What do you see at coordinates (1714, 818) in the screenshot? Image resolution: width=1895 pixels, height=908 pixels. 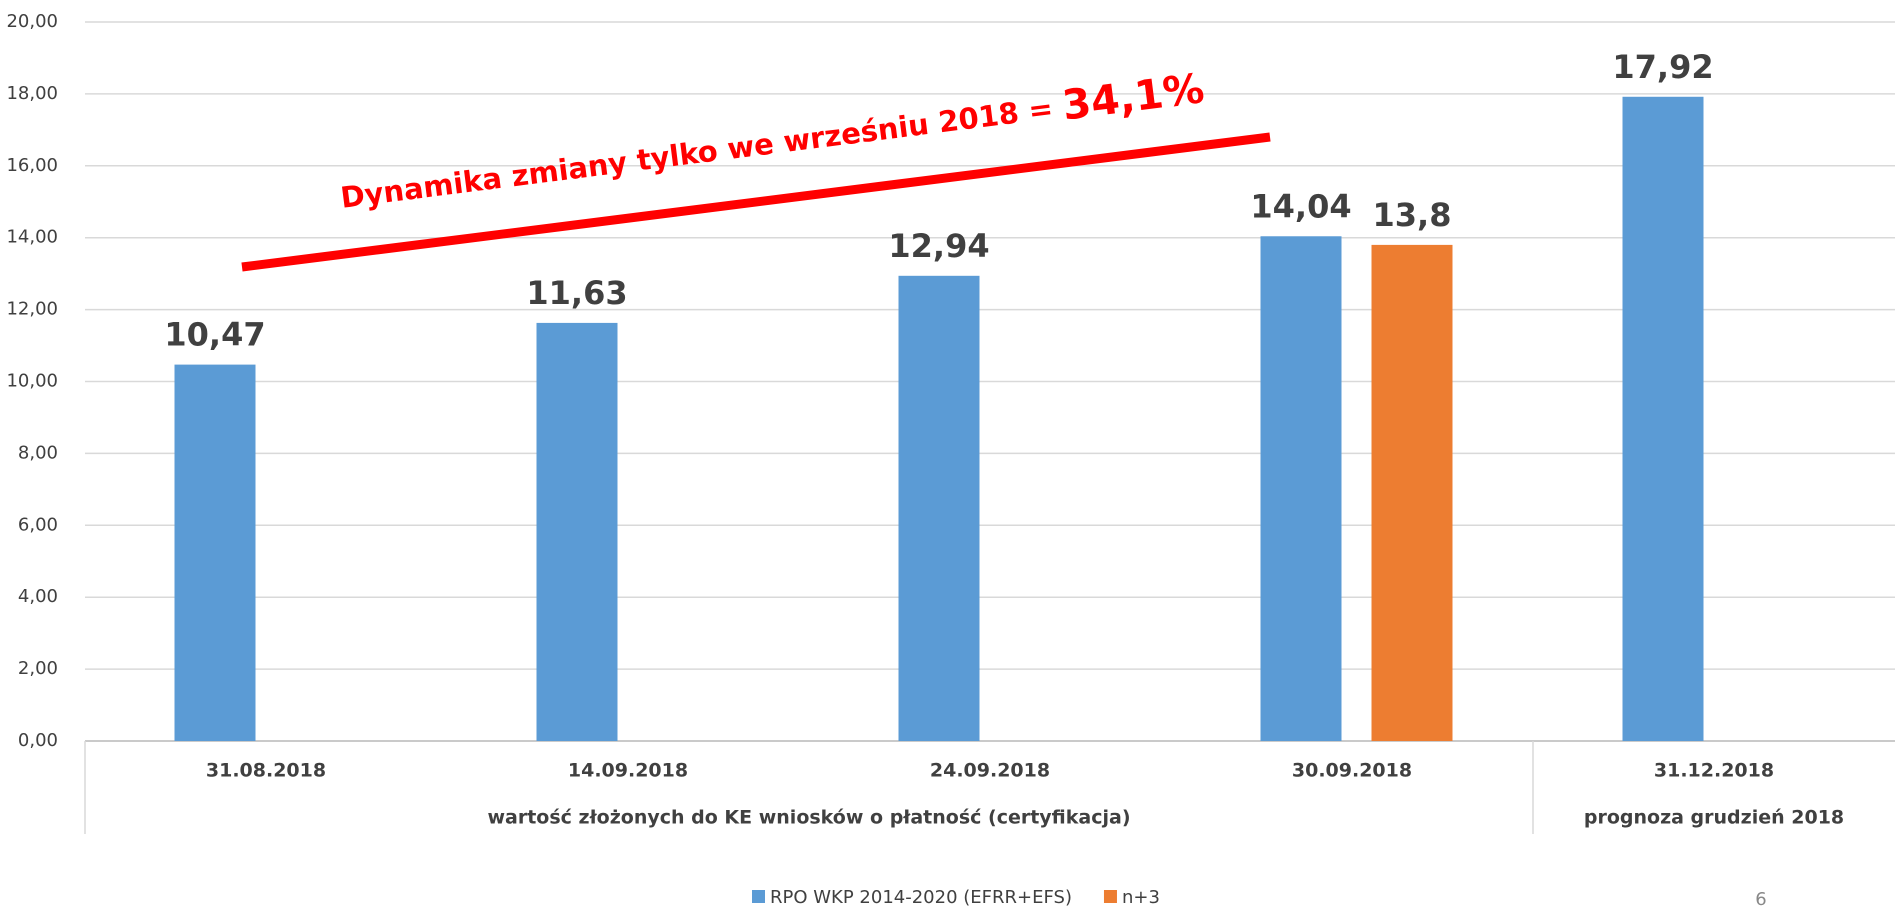 I see `group-label: prognoza grudzień 2018` at bounding box center [1714, 818].